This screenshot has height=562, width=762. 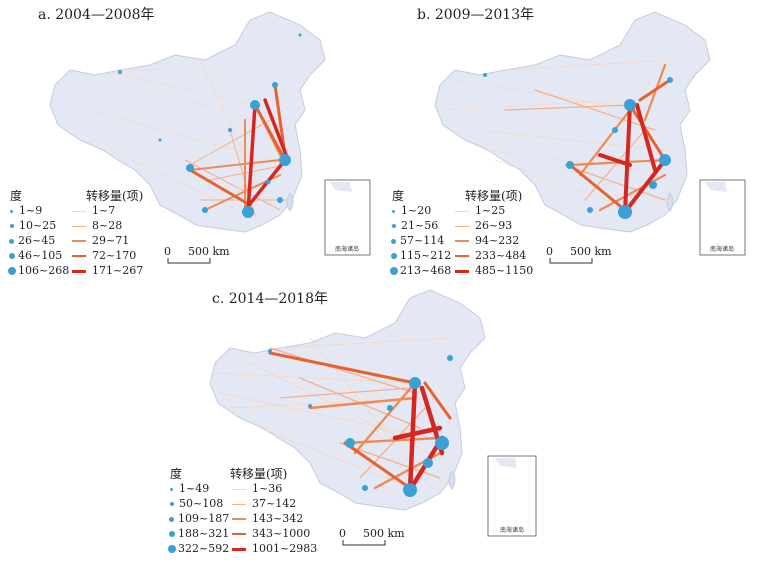 What do you see at coordinates (549, 251) in the screenshot?
I see `scale-b-zero: 0` at bounding box center [549, 251].